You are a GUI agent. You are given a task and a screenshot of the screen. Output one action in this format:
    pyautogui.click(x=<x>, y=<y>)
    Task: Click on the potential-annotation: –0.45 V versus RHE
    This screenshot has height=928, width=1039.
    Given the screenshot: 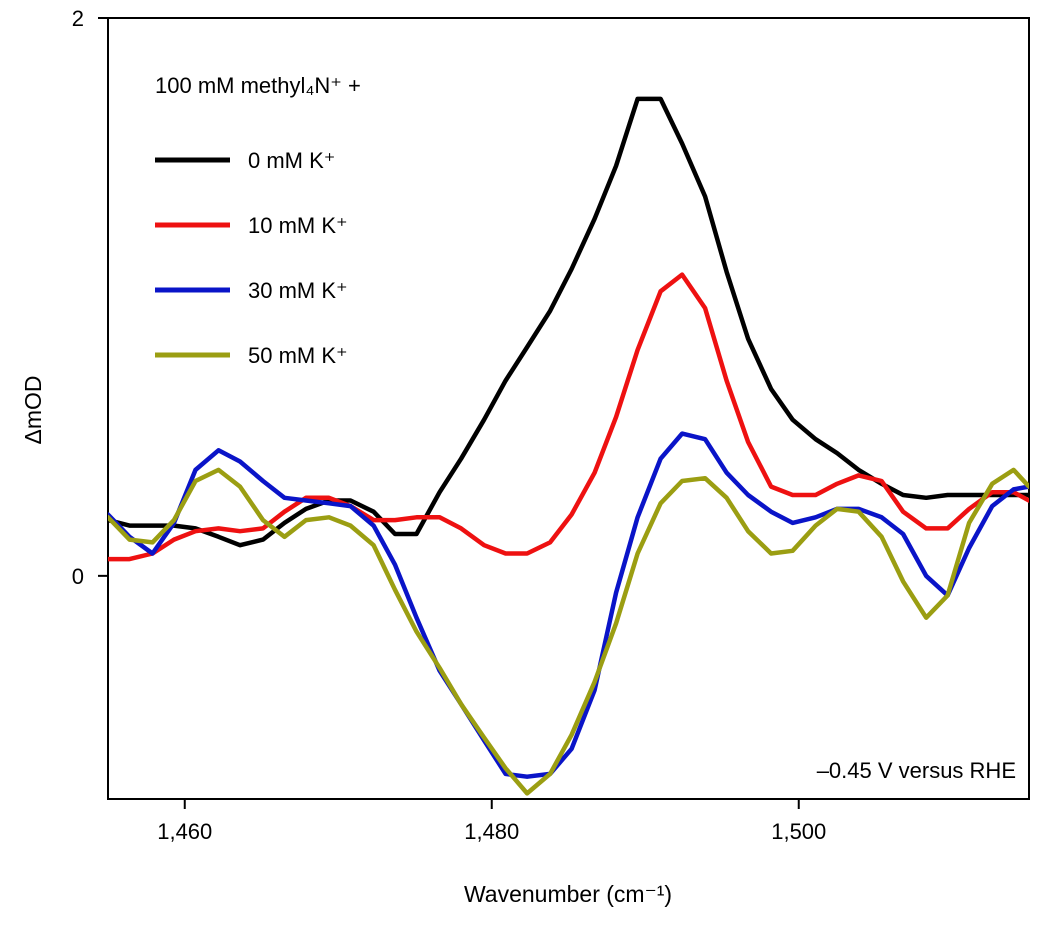 What is the action you would take?
    pyautogui.click(x=916, y=770)
    